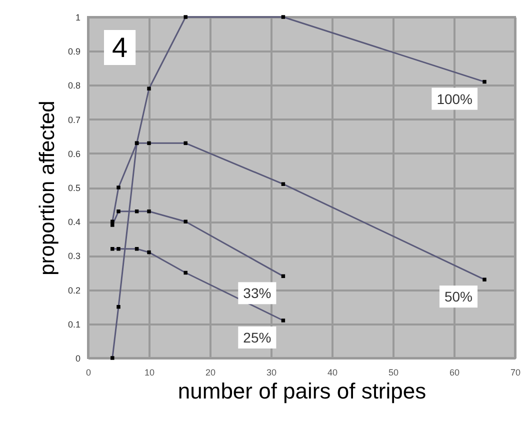 The width and height of the screenshot is (523, 423). What do you see at coordinates (454, 98) in the screenshot?
I see `series-label: 100%` at bounding box center [454, 98].